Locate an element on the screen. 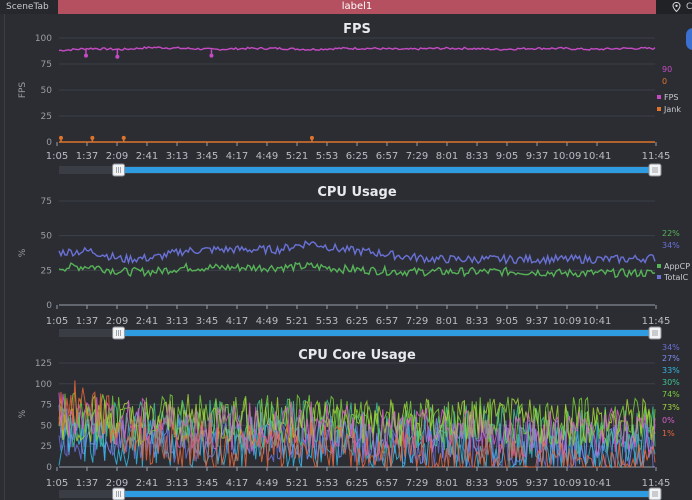 This screenshot has width=692, height=500. legend-value: 27% is located at coordinates (671, 358).